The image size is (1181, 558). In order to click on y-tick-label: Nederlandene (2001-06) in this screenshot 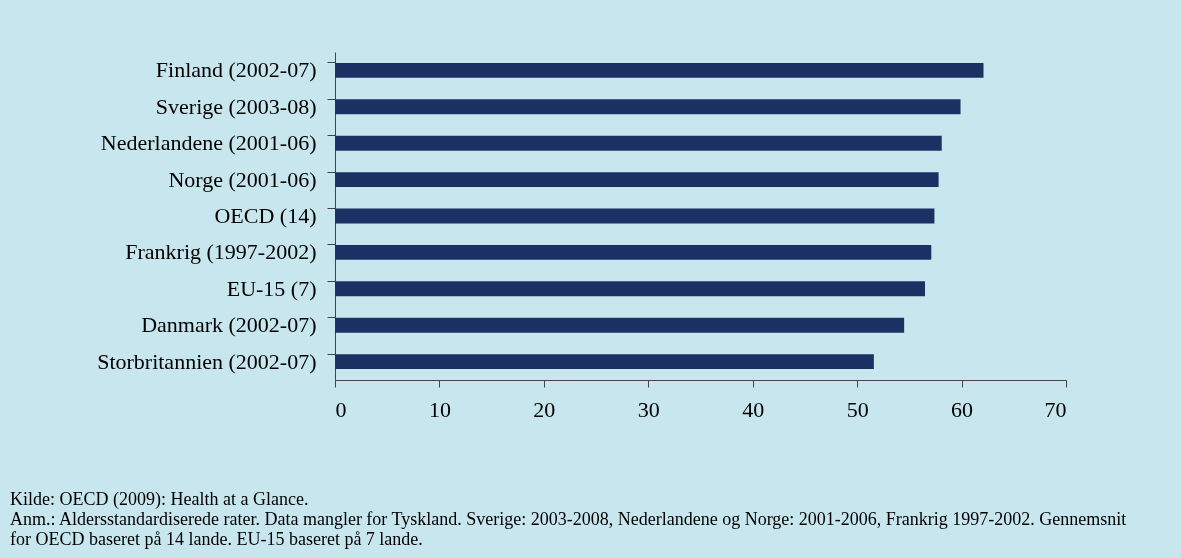, I will do `click(208, 143)`.